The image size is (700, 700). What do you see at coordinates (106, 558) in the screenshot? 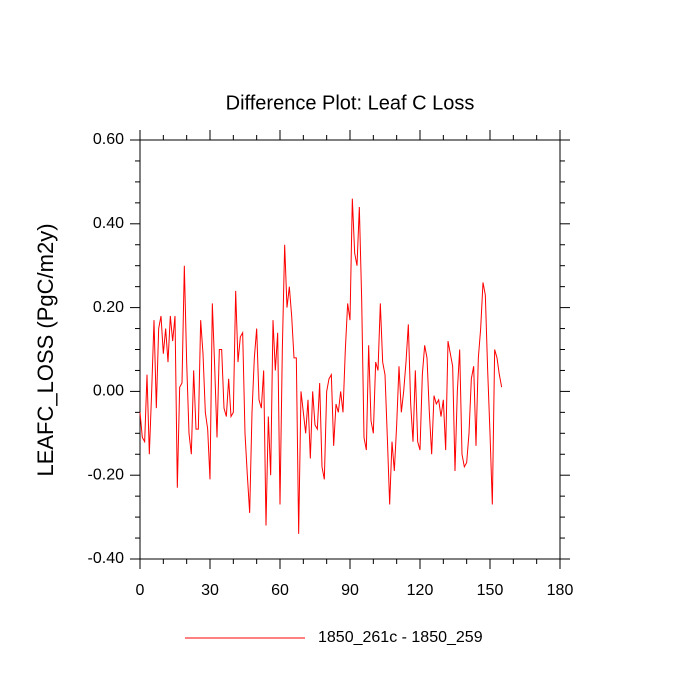
I see `y-tick-label: -0.40` at bounding box center [106, 558].